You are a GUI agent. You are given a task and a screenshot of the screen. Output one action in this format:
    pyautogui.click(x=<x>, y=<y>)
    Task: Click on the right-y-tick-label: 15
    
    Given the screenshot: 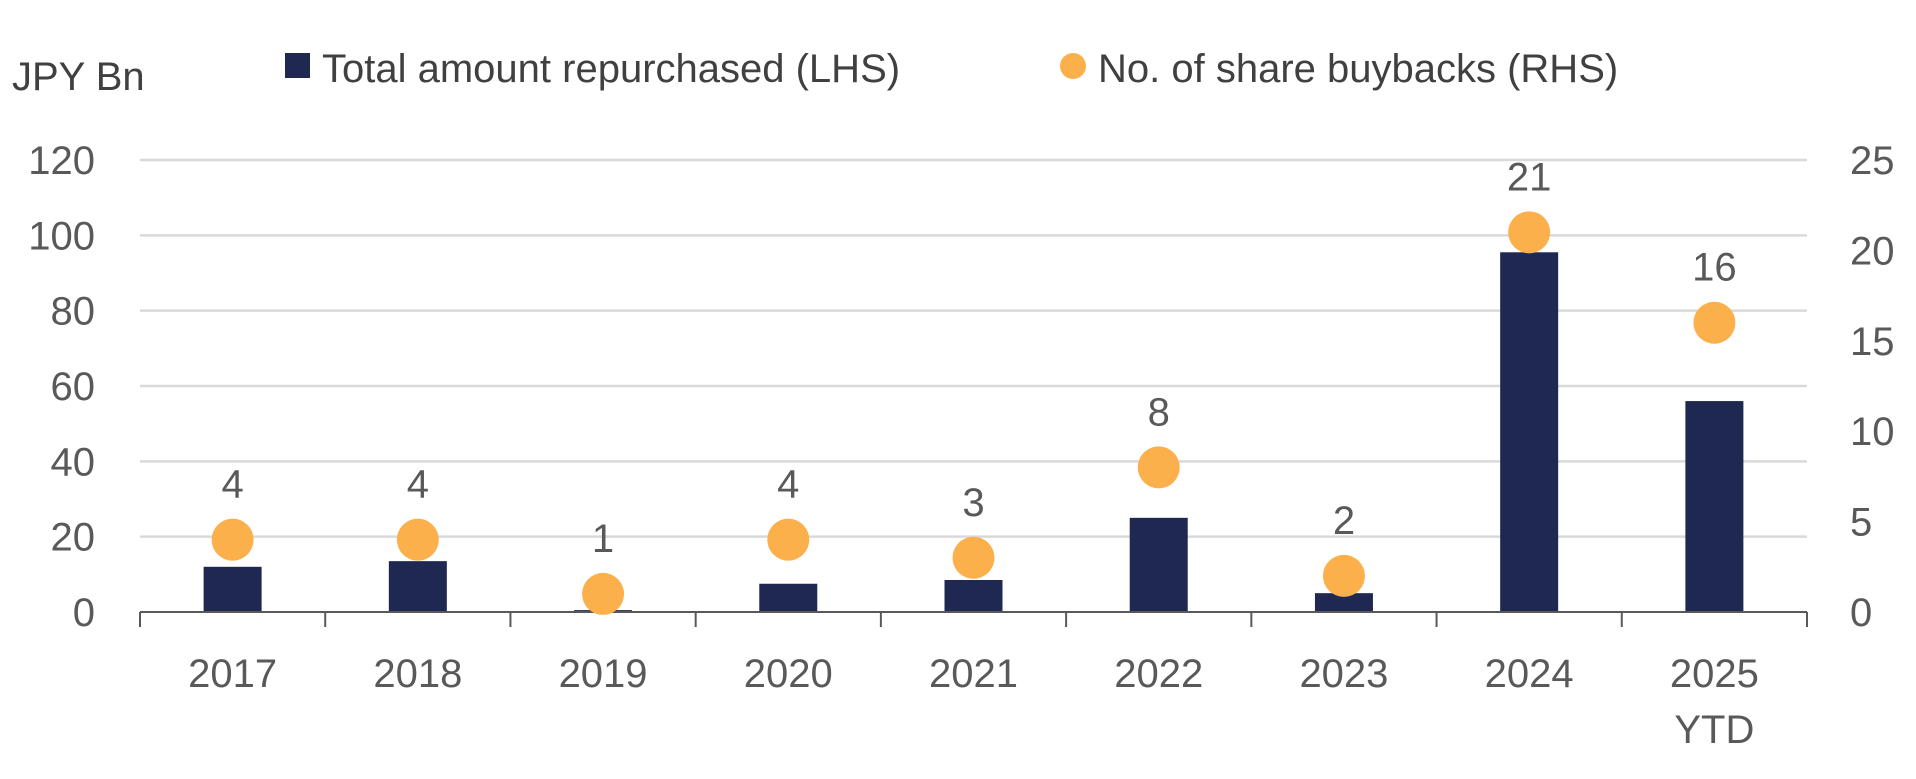 What is the action you would take?
    pyautogui.click(x=1872, y=342)
    